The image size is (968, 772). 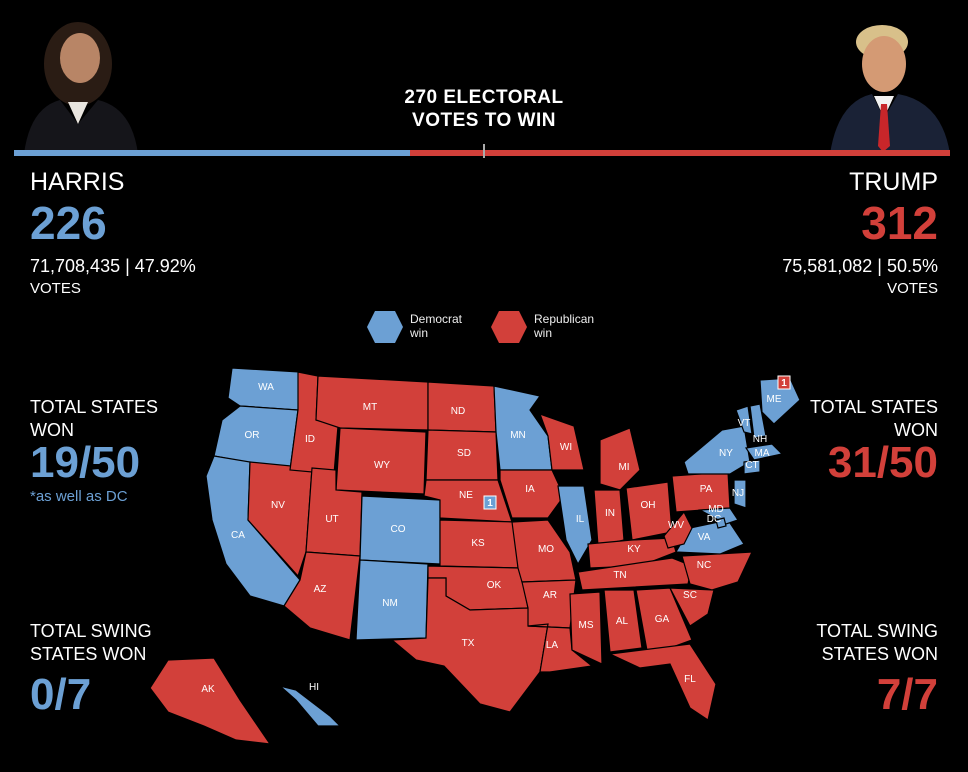 I want to click on state-label-tx: TX, so click(x=468, y=643).